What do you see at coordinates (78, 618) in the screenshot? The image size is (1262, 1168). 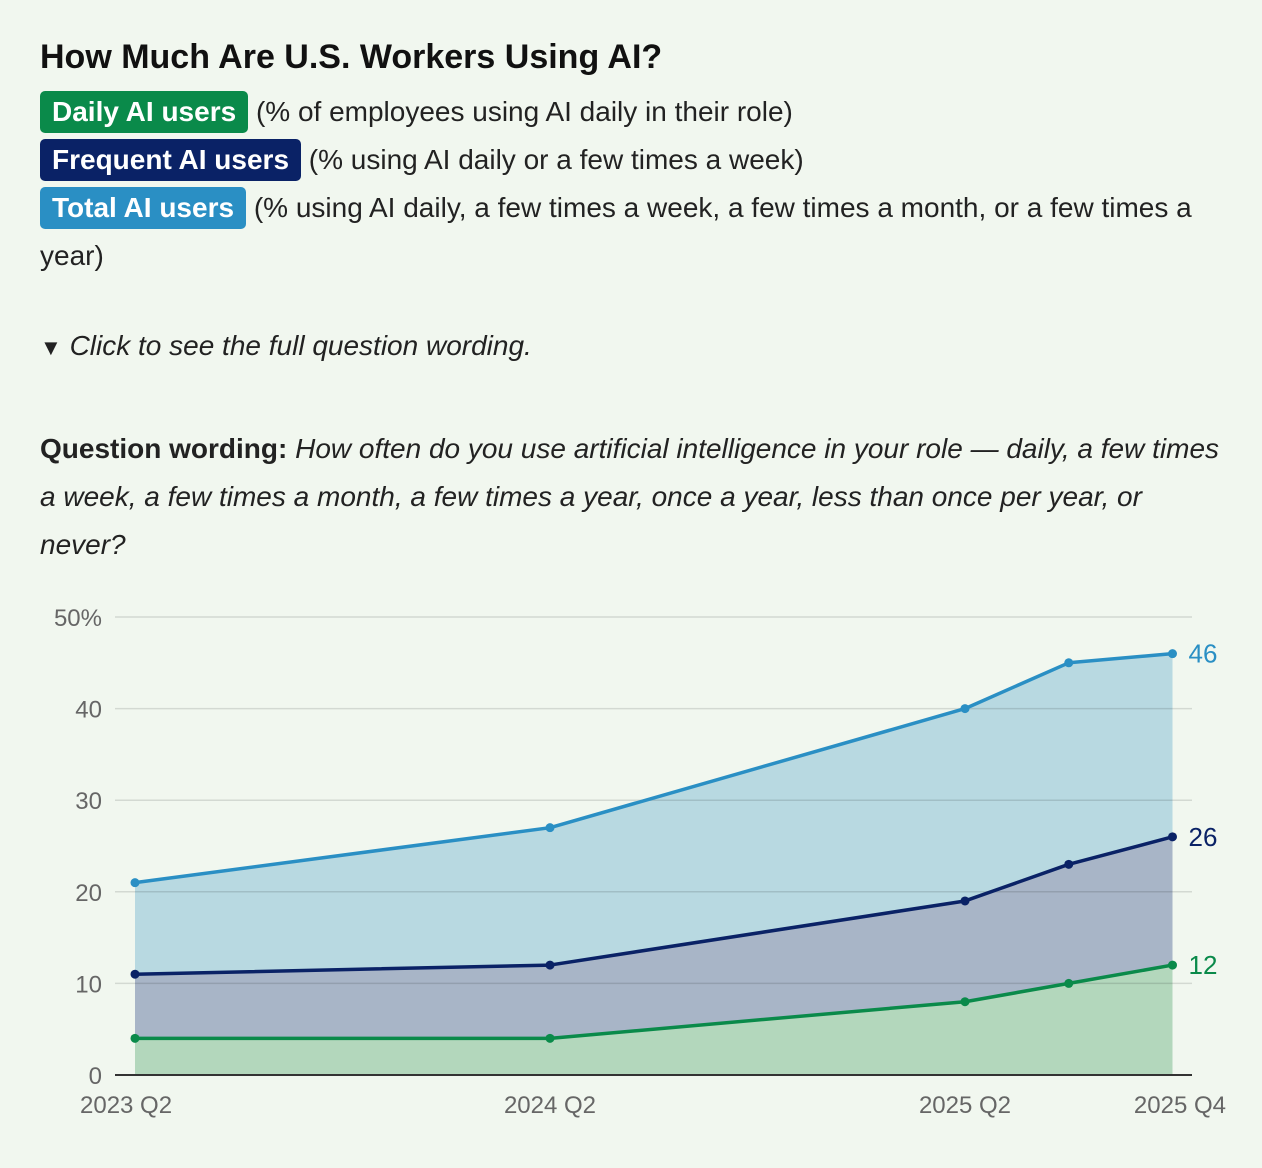 I see `y-tick-label: 50%` at bounding box center [78, 618].